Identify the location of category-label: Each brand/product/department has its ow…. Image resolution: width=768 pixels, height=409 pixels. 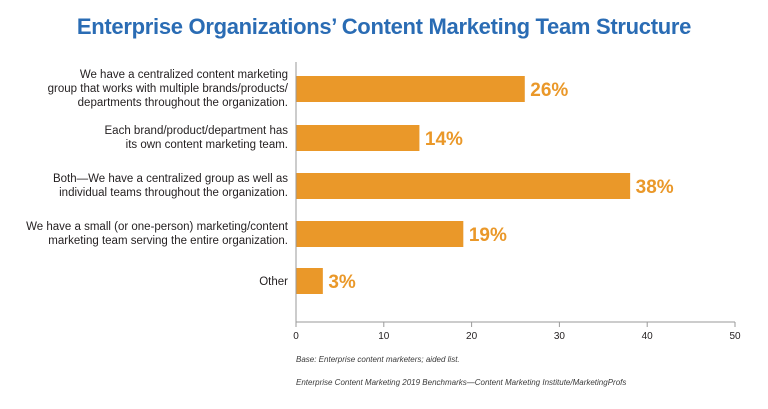
(196, 138).